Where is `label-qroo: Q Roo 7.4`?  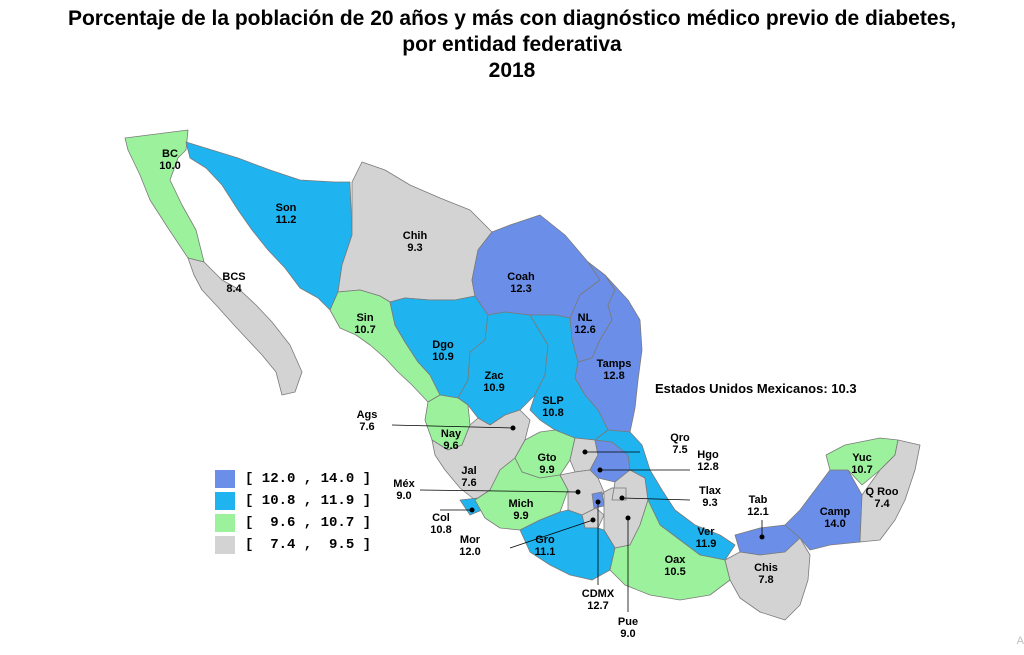 label-qroo: Q Roo 7.4 is located at coordinates (882, 498).